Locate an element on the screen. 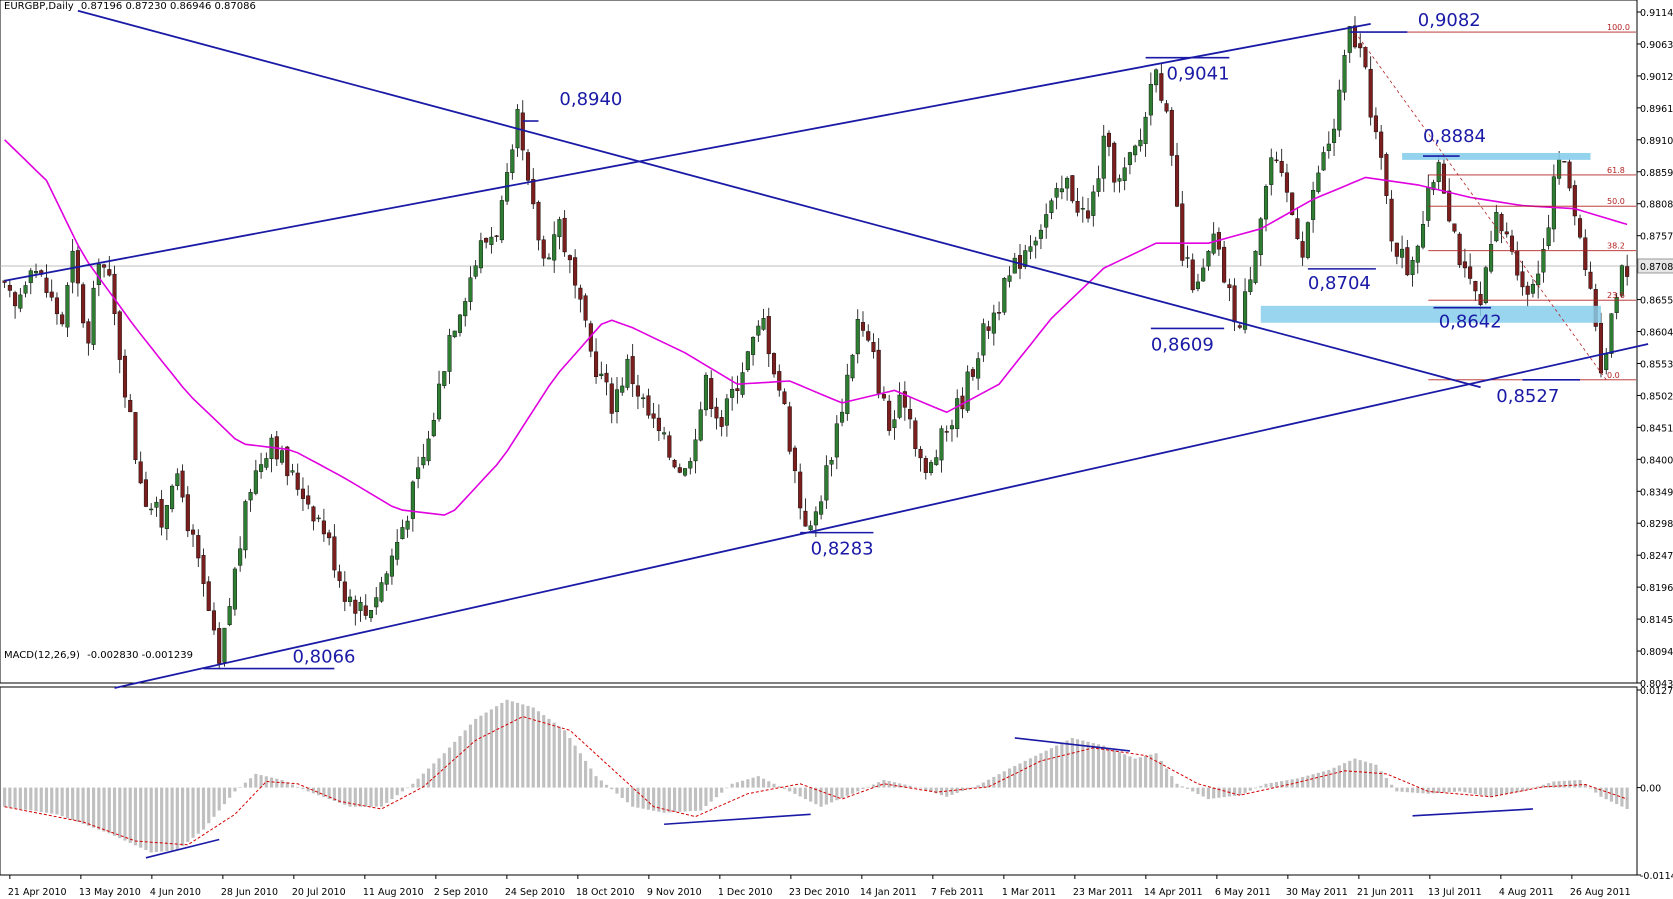 The height and width of the screenshot is (899, 1673). time-tick-label: 18 Oct 2010 is located at coordinates (605, 892).